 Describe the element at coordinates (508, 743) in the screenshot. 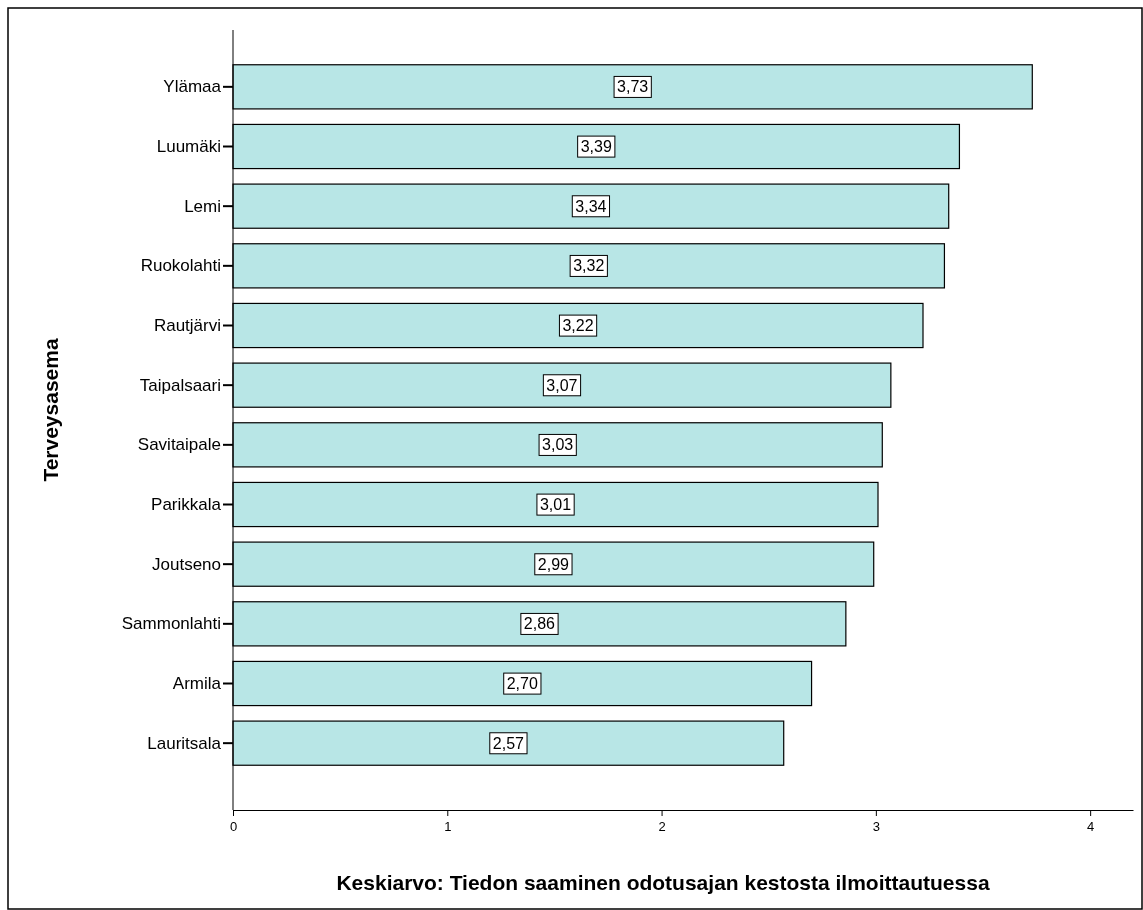

I see `data-label: 2,57` at that location.